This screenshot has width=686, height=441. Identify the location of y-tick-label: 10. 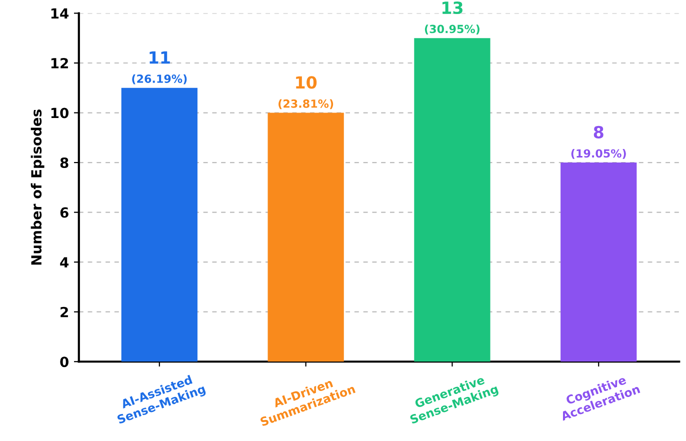
(60, 113).